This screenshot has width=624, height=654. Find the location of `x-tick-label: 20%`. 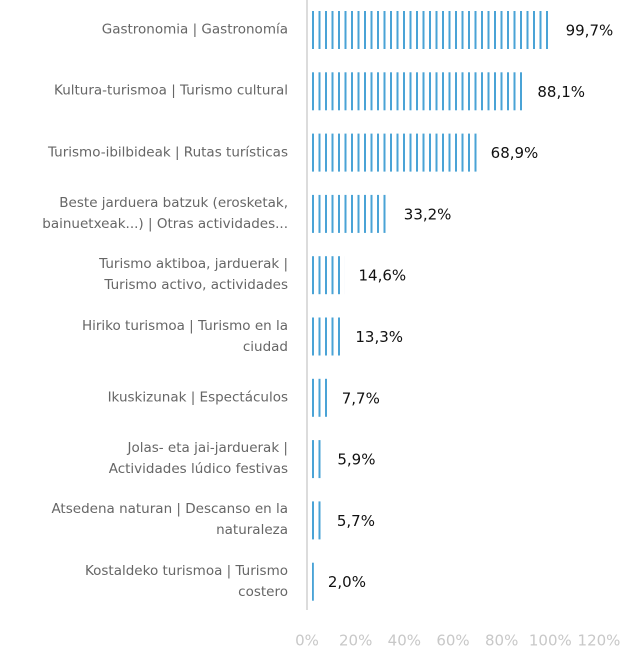

x-tick-label: 20% is located at coordinates (355, 641).